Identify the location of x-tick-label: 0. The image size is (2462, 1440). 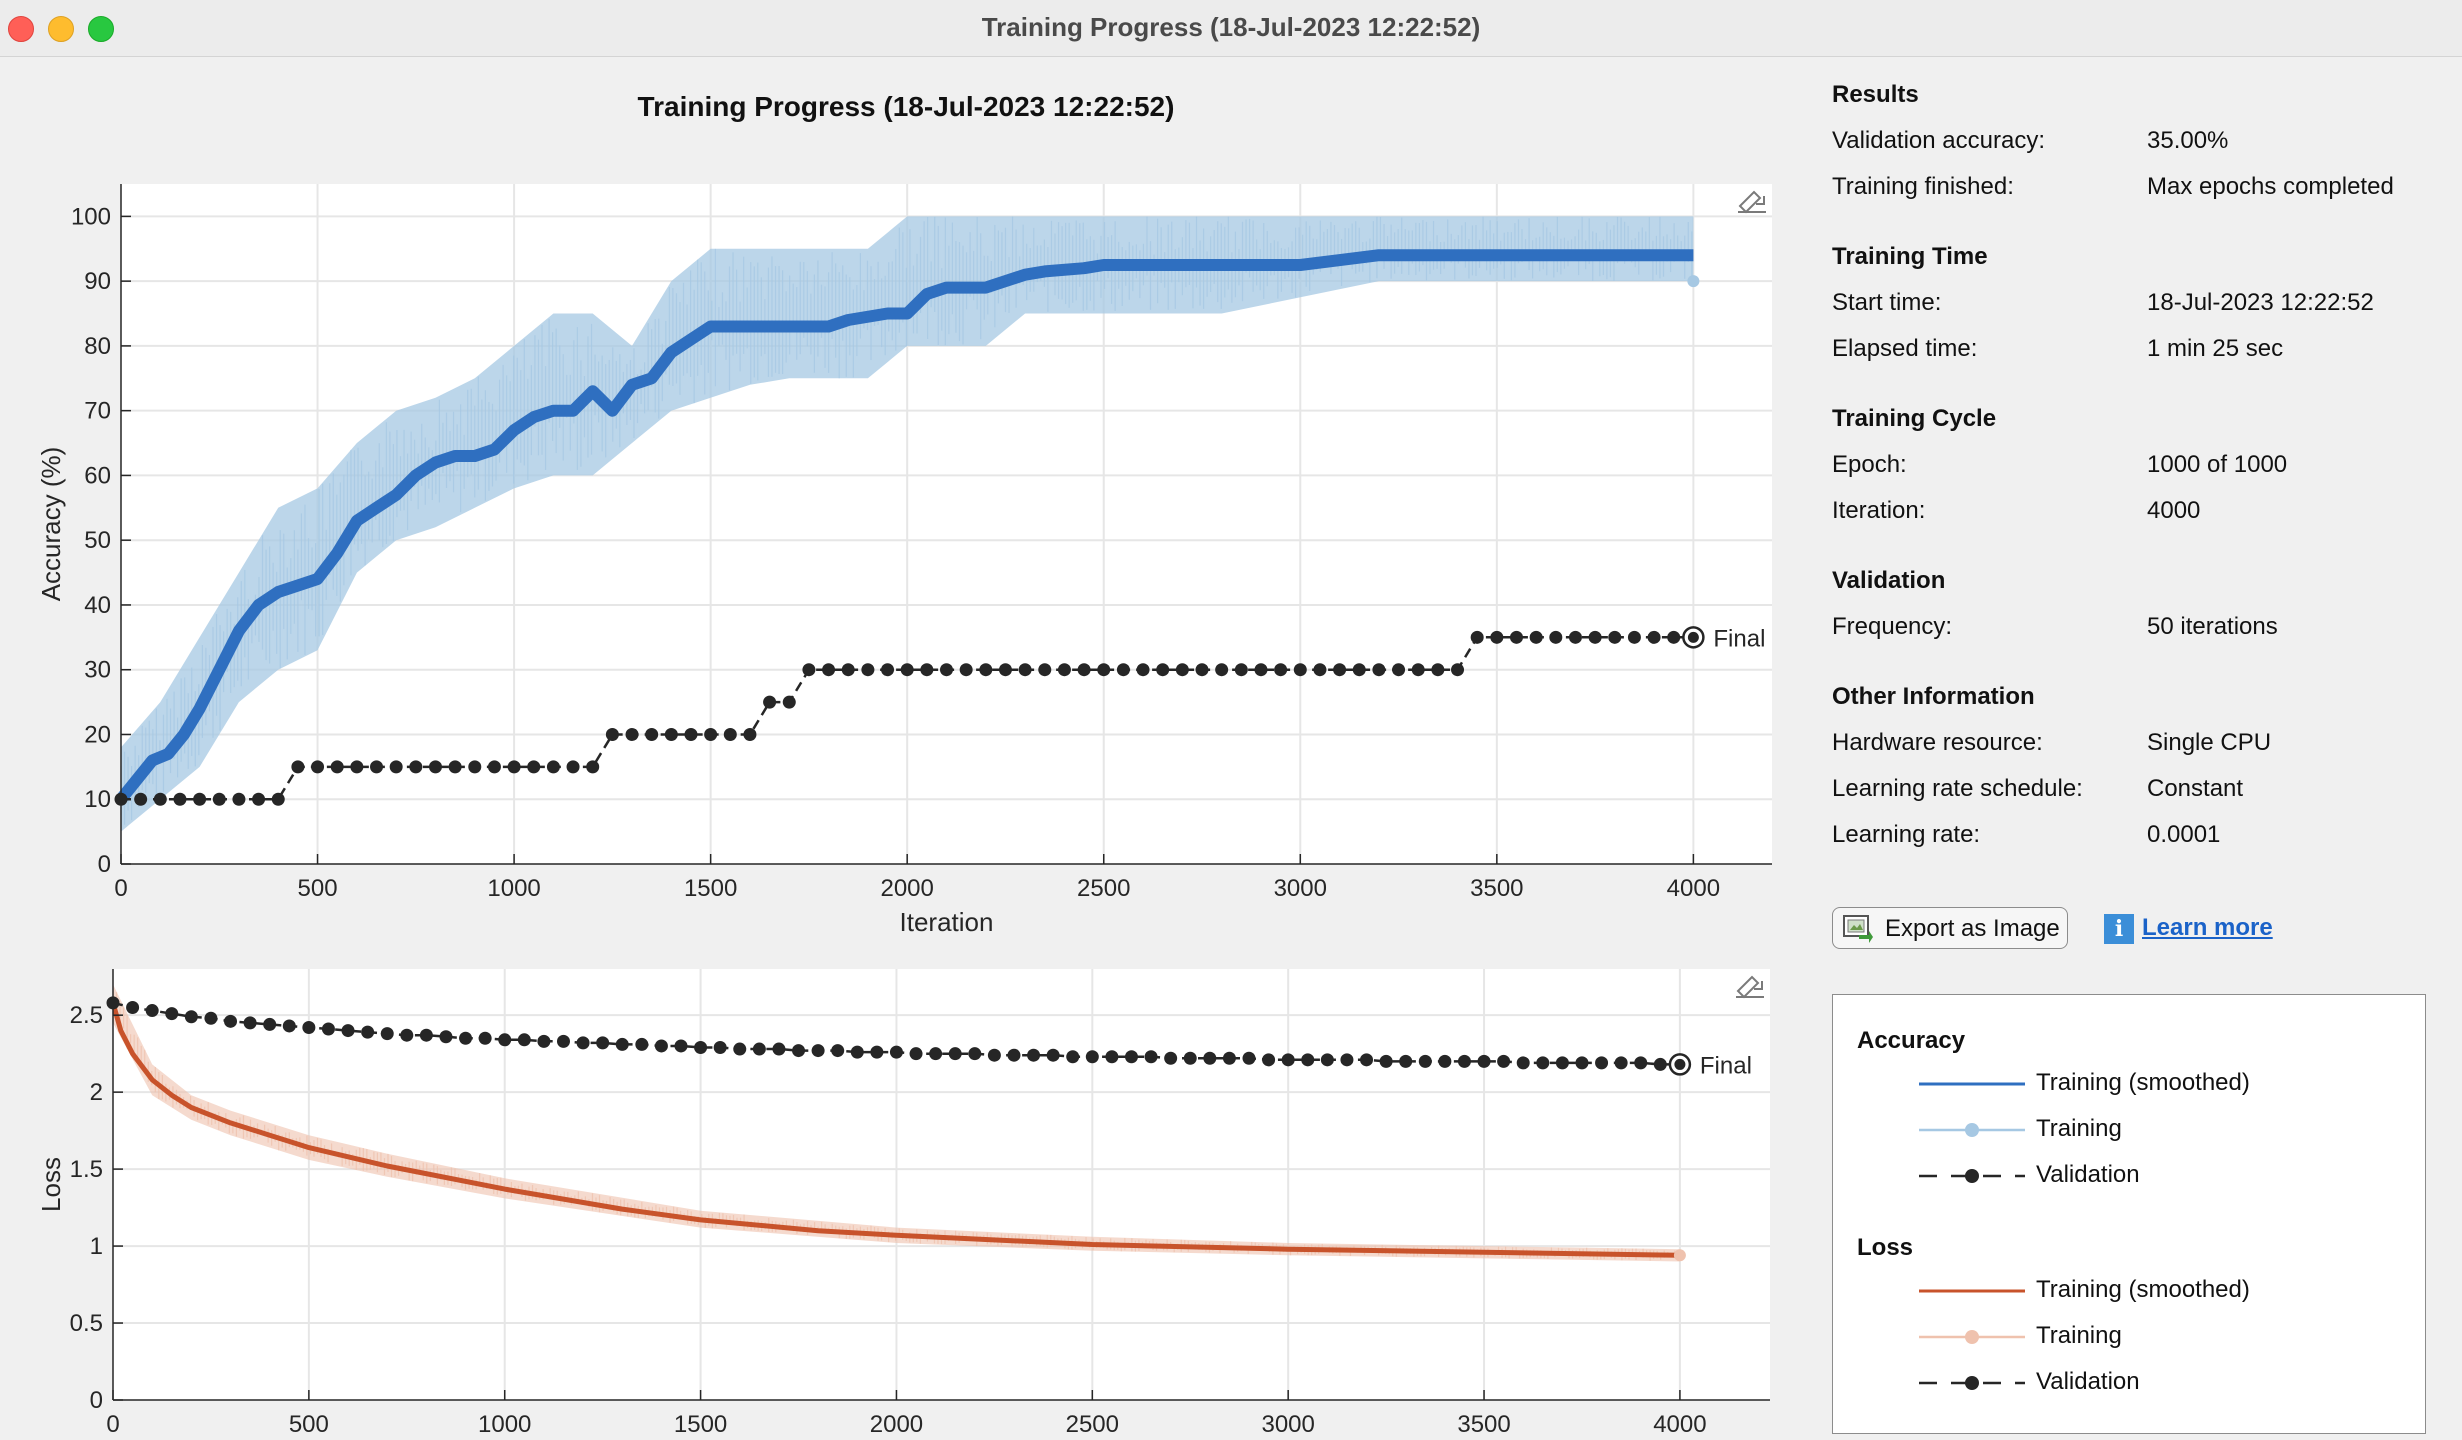
(120, 888).